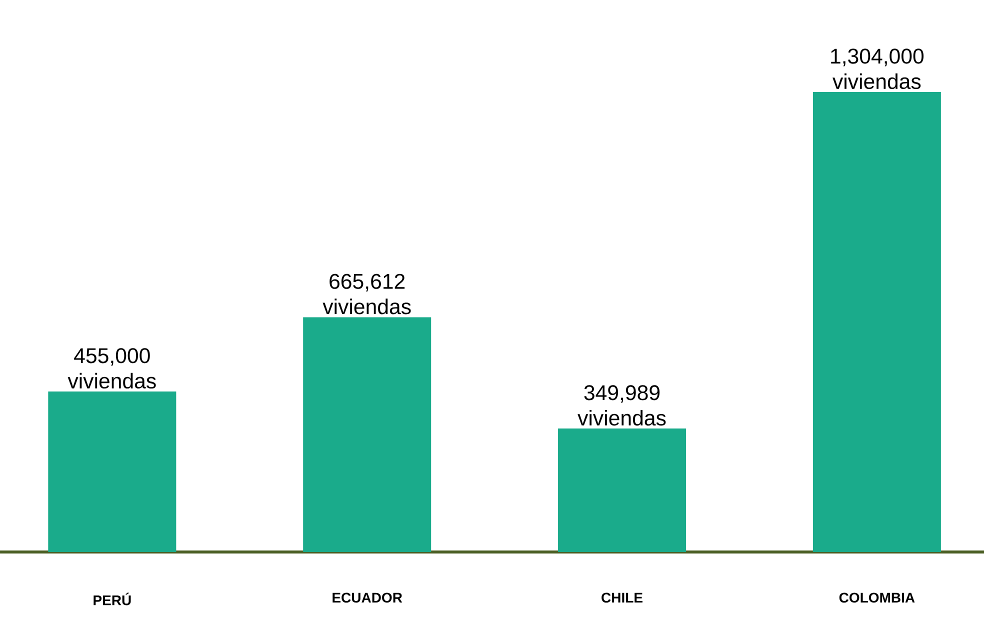 The height and width of the screenshot is (639, 984). Describe the element at coordinates (367, 597) in the screenshot. I see `x-tick-label: ECUADOR` at that location.